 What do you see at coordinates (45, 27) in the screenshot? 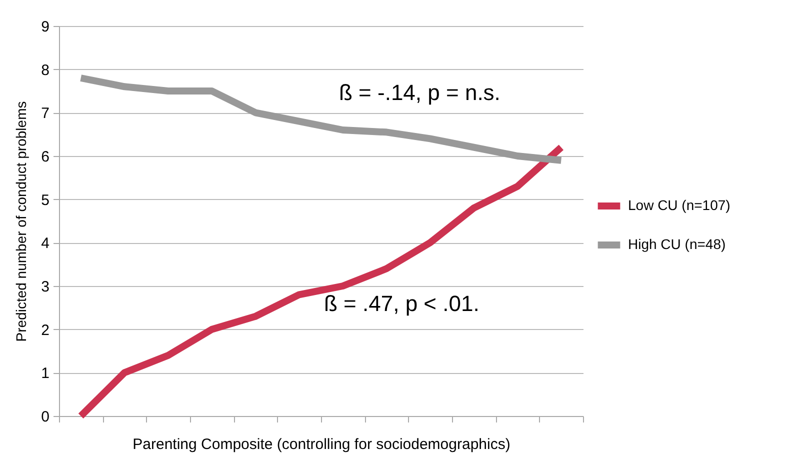
I see `y-tick-label: 9` at bounding box center [45, 27].